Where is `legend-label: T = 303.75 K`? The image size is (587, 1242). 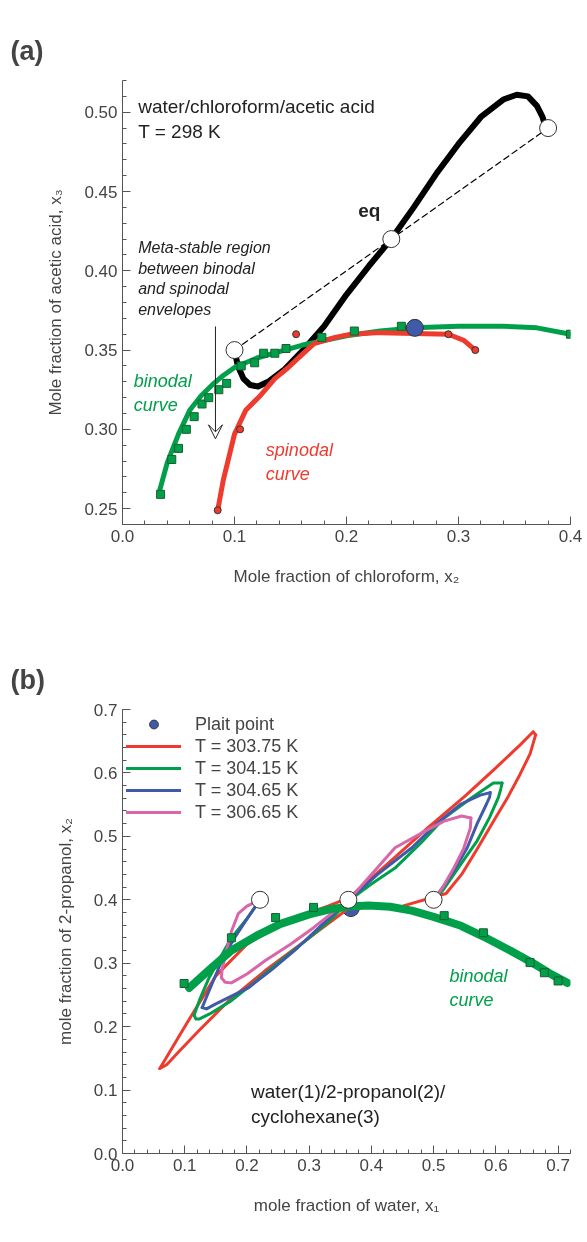 legend-label: T = 303.75 K is located at coordinates (247, 746).